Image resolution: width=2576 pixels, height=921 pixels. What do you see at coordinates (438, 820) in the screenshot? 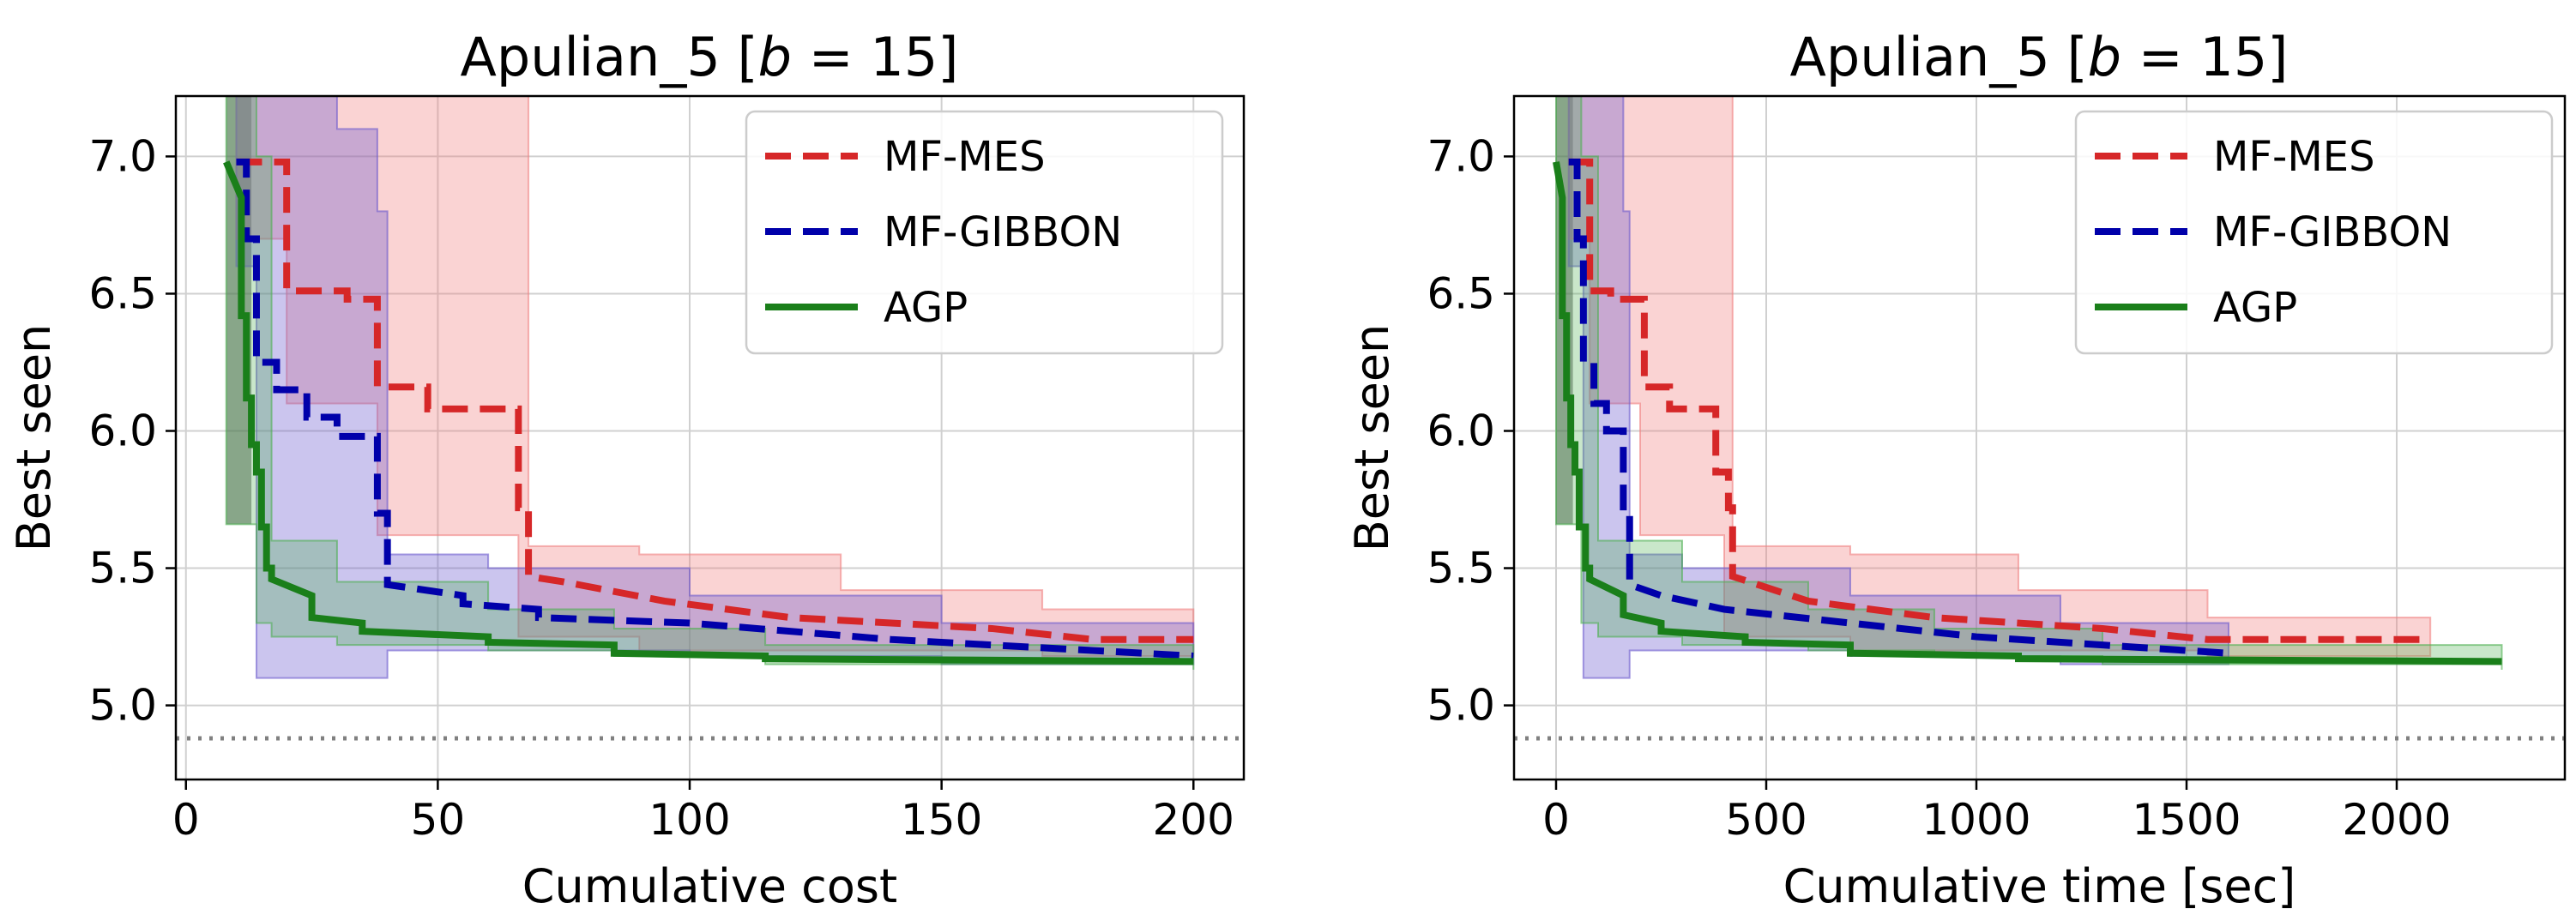
I see `x-tick-label: 50` at bounding box center [438, 820].